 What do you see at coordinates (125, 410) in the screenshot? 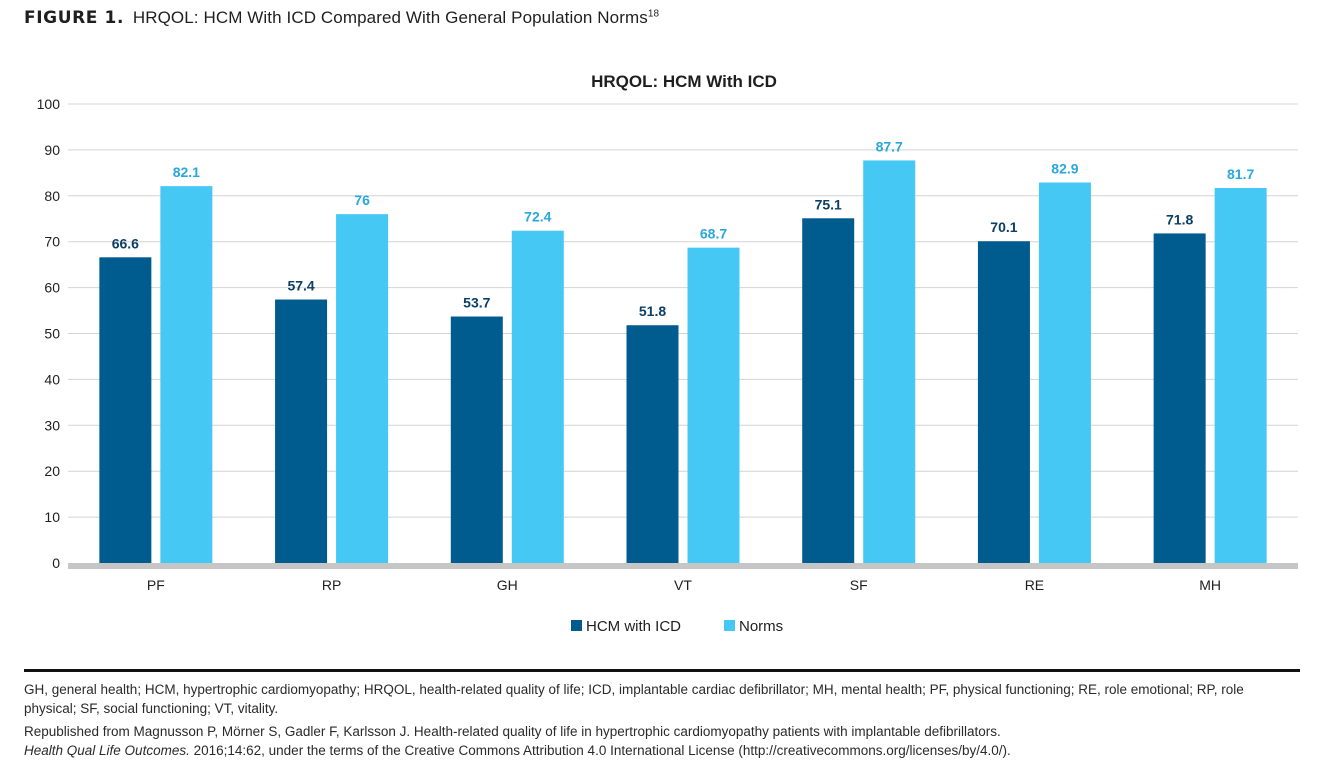
I see `bar-hcm-with-icd-pf` at bounding box center [125, 410].